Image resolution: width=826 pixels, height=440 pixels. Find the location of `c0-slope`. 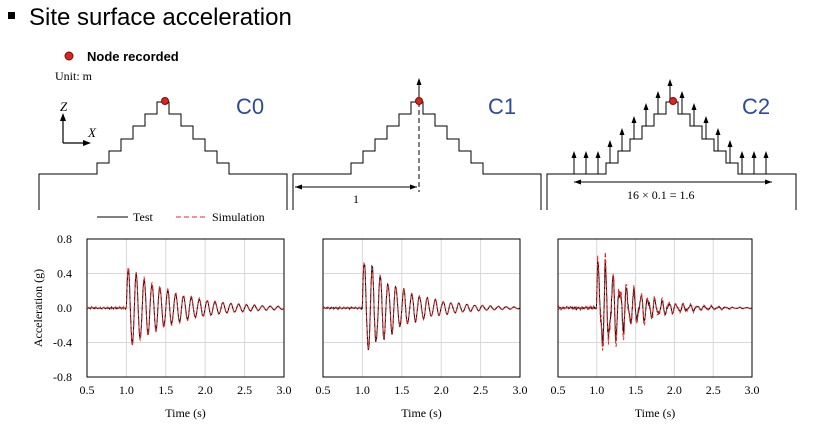

c0-slope is located at coordinates (163, 153).